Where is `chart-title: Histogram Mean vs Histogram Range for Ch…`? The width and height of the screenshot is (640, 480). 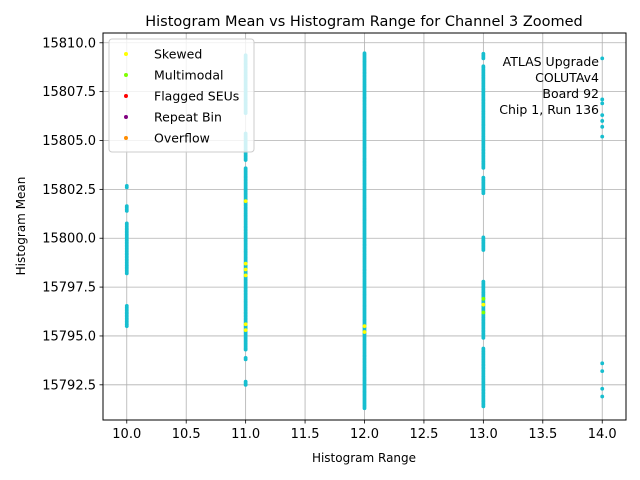 chart-title: Histogram Mean vs Histogram Range for Ch… is located at coordinates (364, 22).